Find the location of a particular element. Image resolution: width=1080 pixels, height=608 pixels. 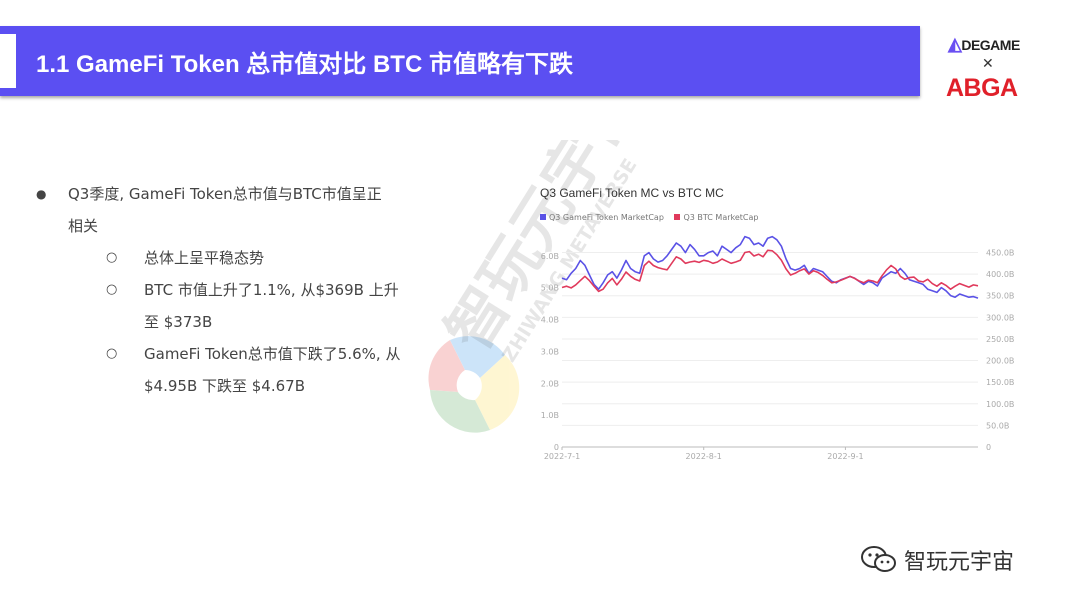

right-axis-tick-label: 350.0B is located at coordinates (1000, 296).